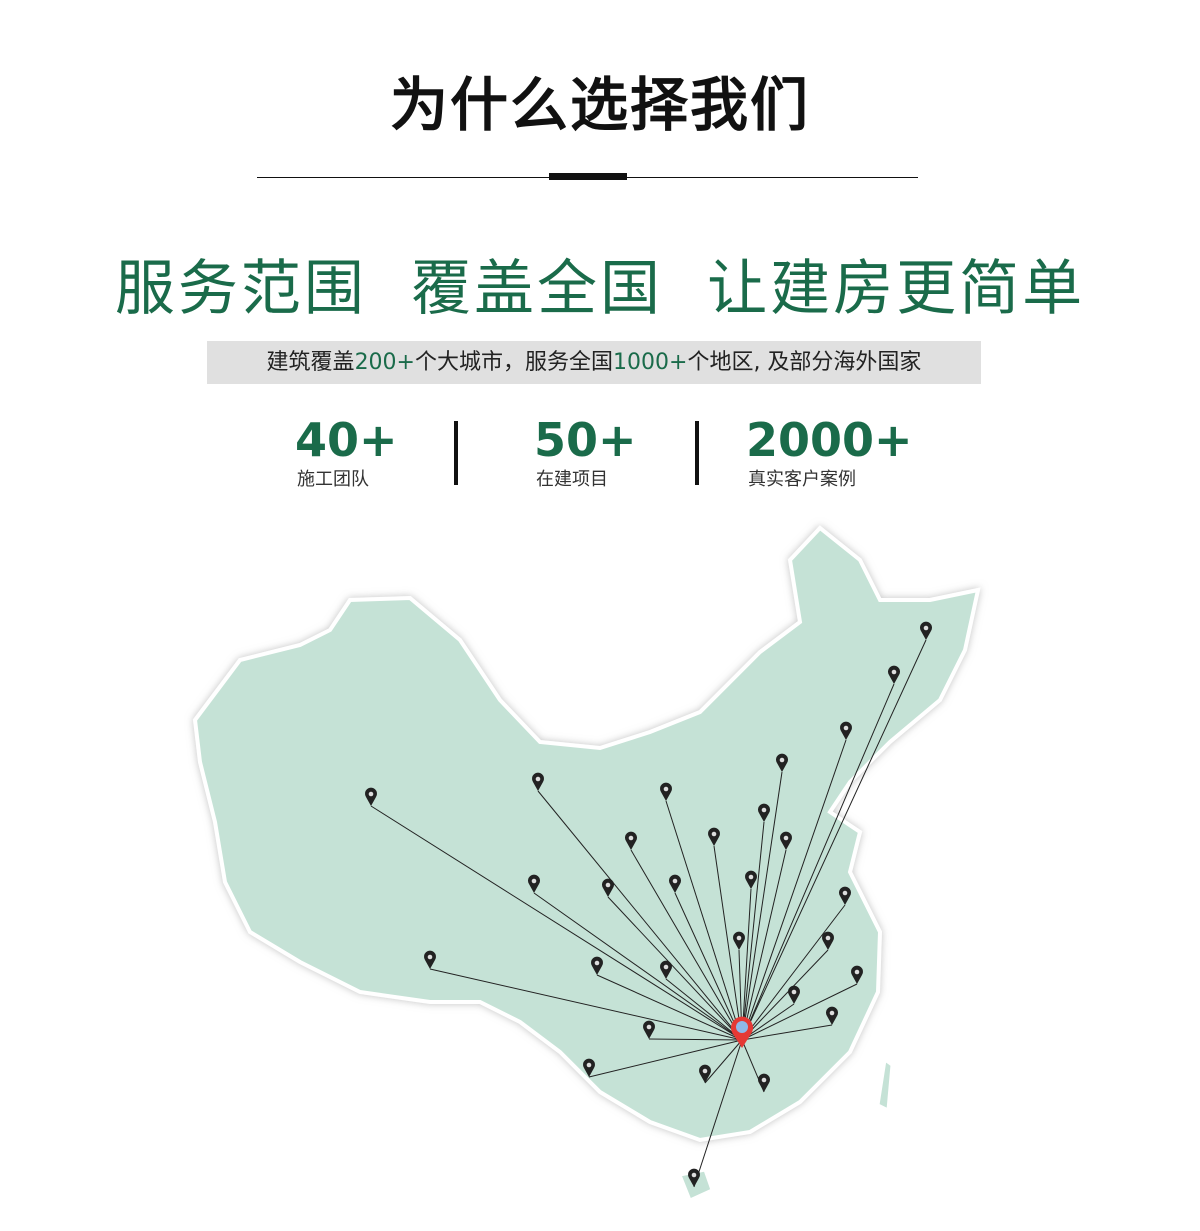 This screenshot has width=1200, height=1231. I want to click on subtitle-text: 建筑覆盖, so click(310, 362).